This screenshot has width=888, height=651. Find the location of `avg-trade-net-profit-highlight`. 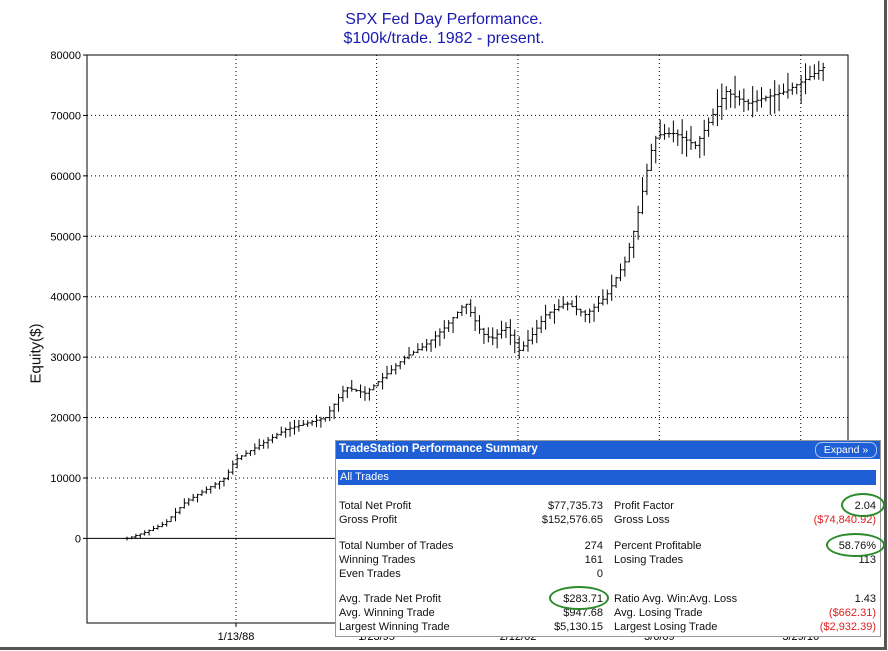

avg-trade-net-profit-highlight is located at coordinates (579, 598).